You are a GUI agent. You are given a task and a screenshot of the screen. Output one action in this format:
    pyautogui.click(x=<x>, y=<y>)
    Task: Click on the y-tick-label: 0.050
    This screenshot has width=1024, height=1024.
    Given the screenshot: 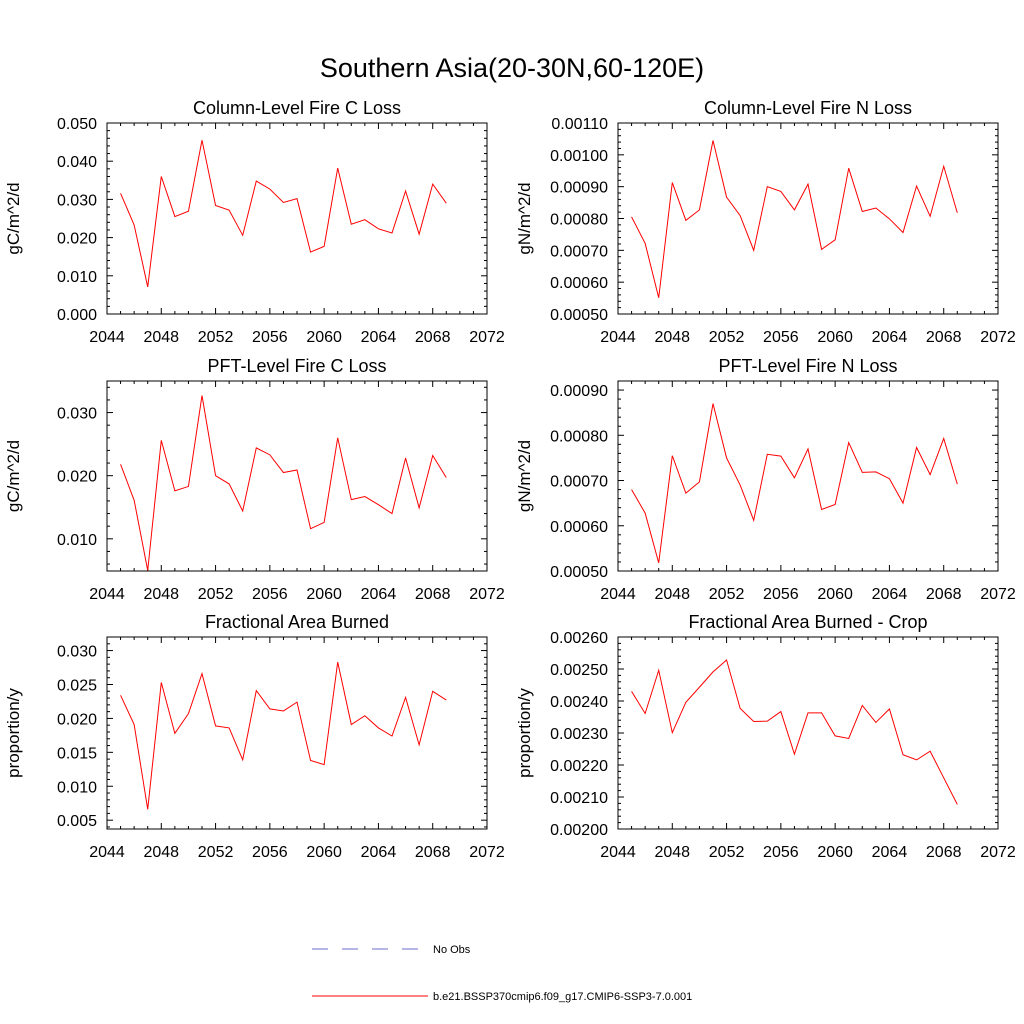 What is the action you would take?
    pyautogui.click(x=77, y=124)
    